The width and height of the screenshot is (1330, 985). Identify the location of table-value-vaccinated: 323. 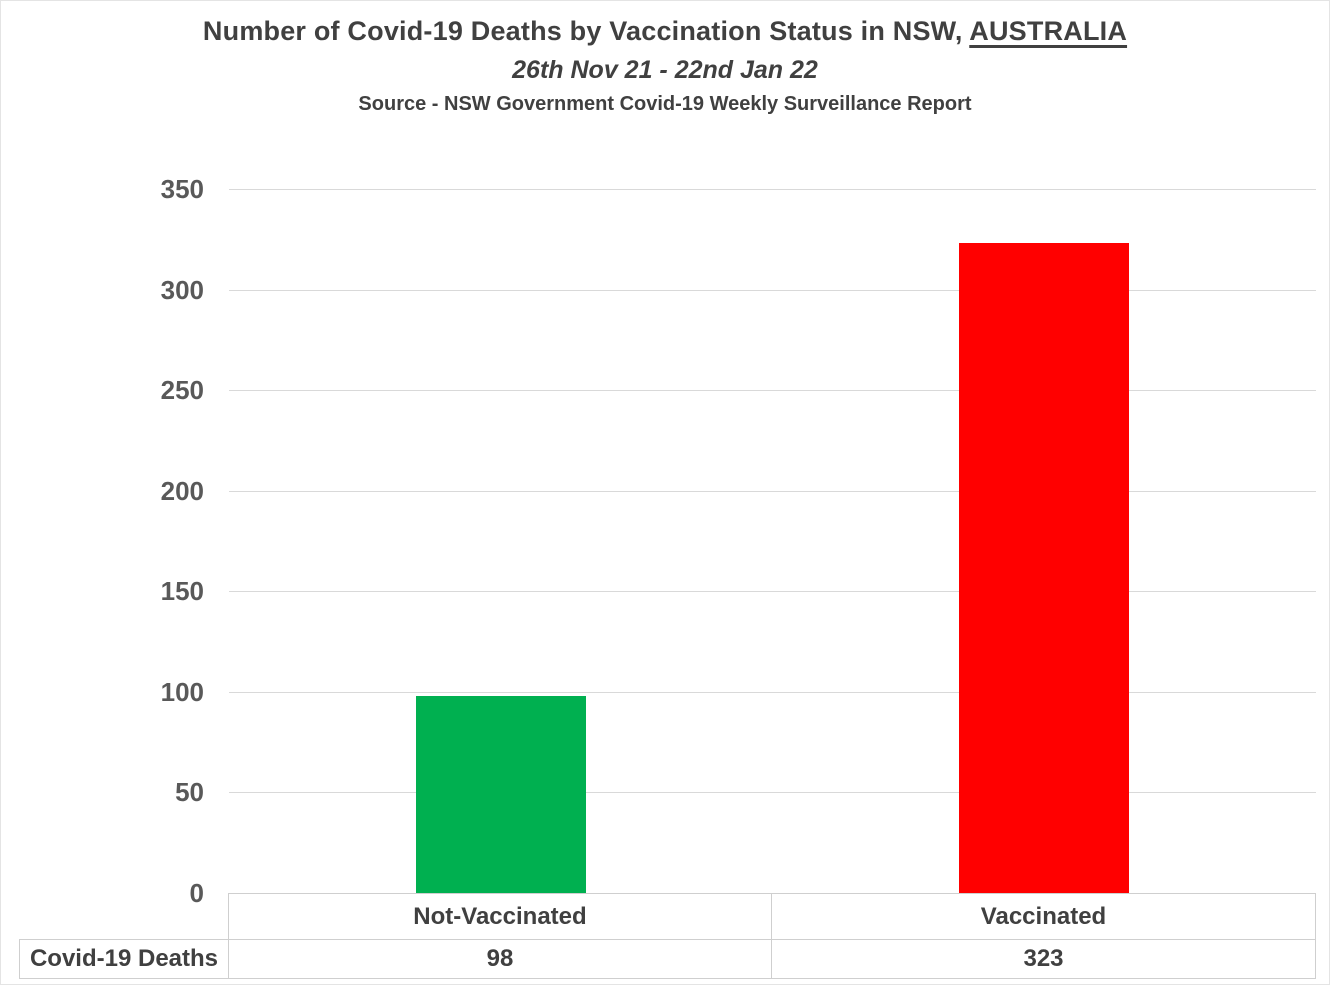
(1044, 959).